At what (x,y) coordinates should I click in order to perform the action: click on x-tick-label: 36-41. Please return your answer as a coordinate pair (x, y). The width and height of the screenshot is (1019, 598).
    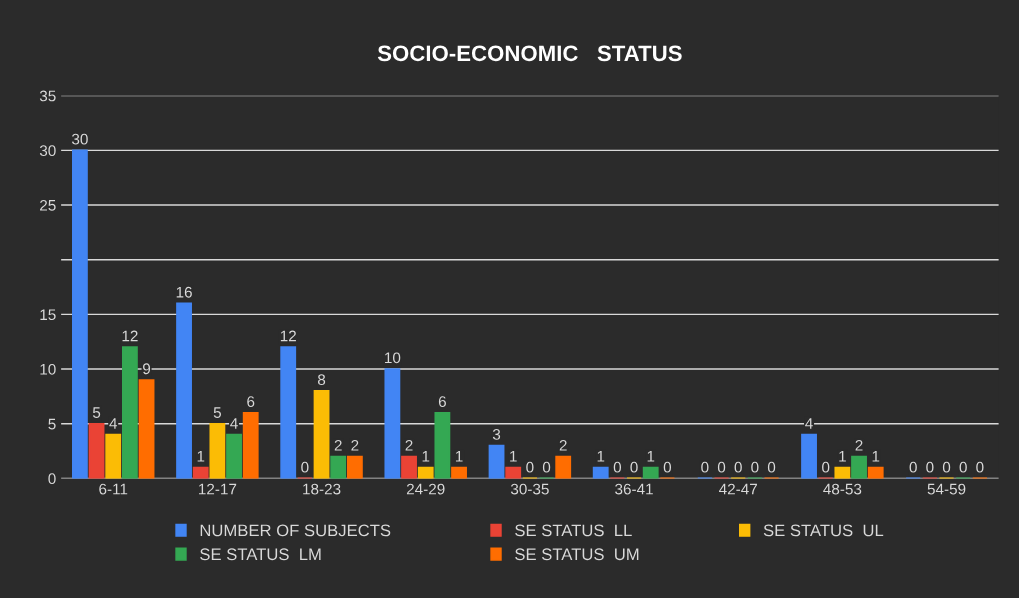
    Looking at the image, I should click on (634, 489).